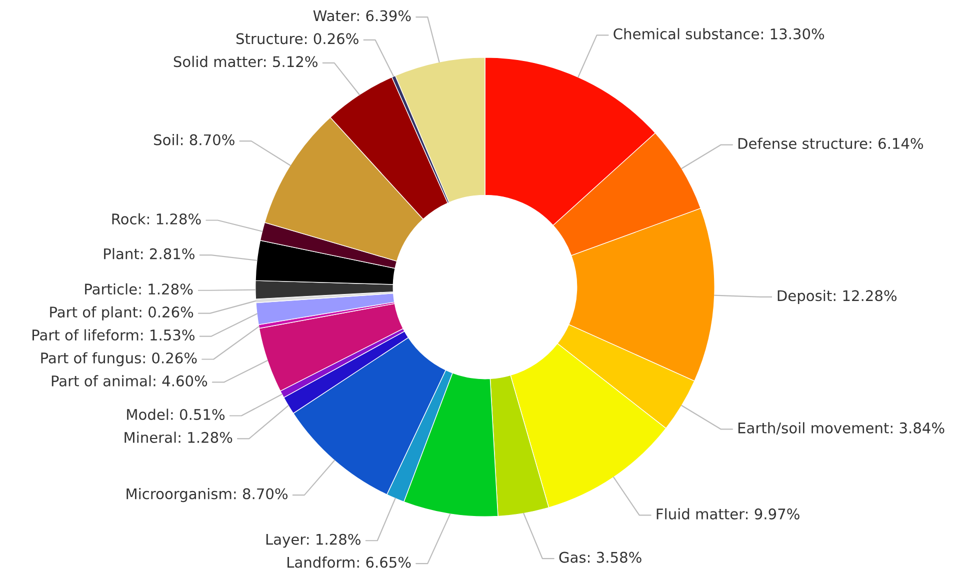  What do you see at coordinates (176, 414) in the screenshot?
I see `slice-label: Model: 0.51%` at bounding box center [176, 414].